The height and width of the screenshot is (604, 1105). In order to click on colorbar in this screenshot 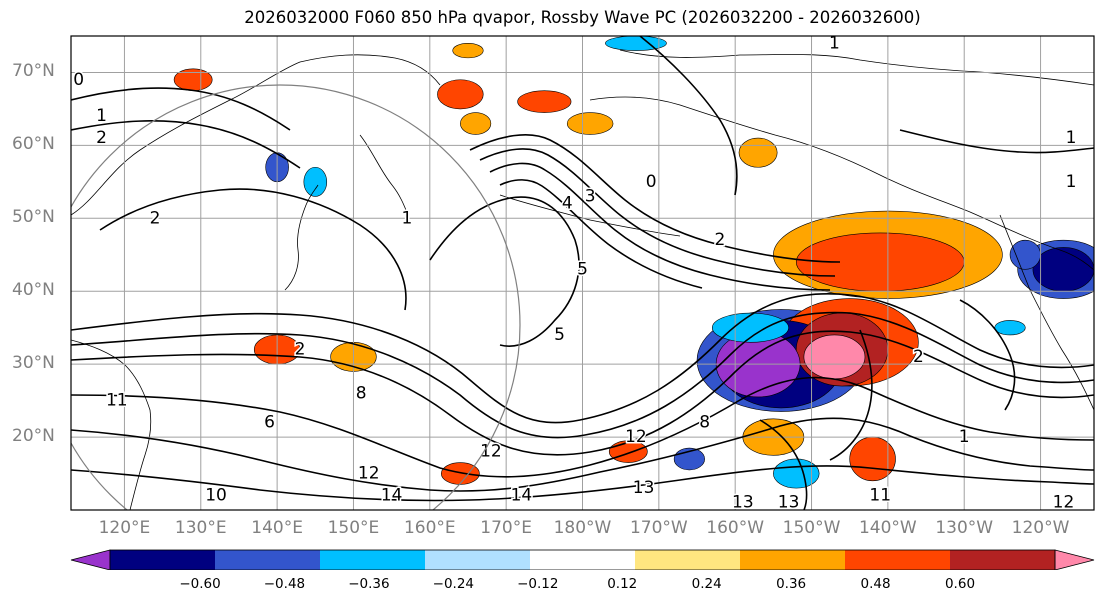, I will do `click(582, 559)`.